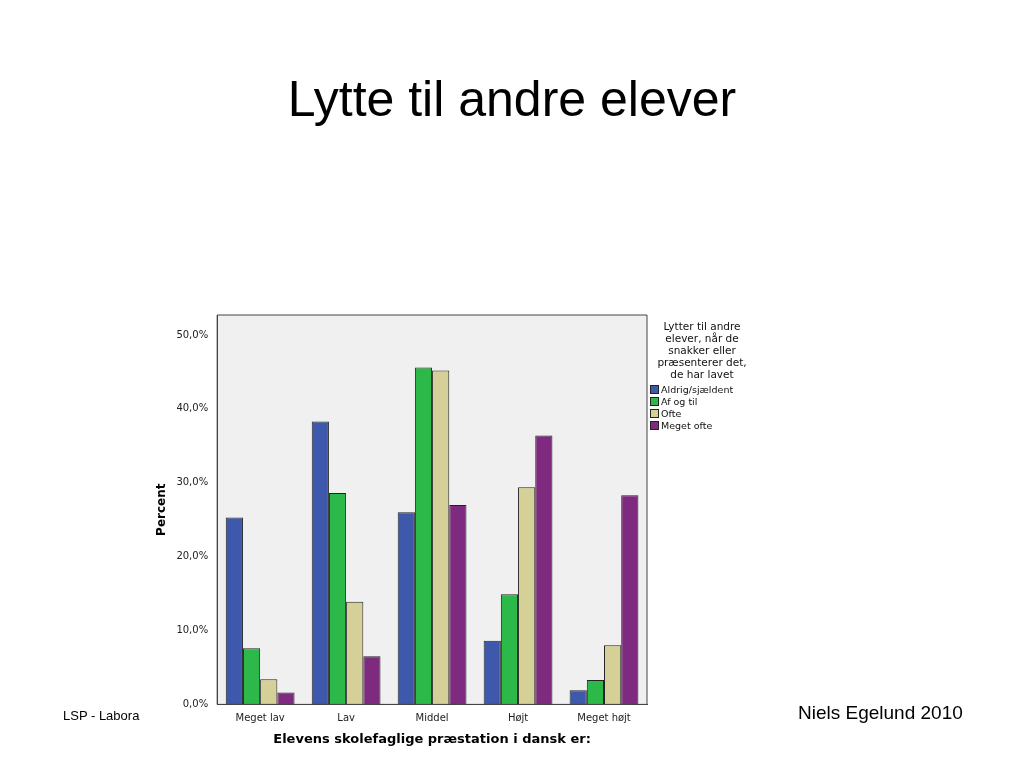 This screenshot has height=768, width=1024. Describe the element at coordinates (687, 425) in the screenshot. I see `legend-label: Meget ofte` at that location.